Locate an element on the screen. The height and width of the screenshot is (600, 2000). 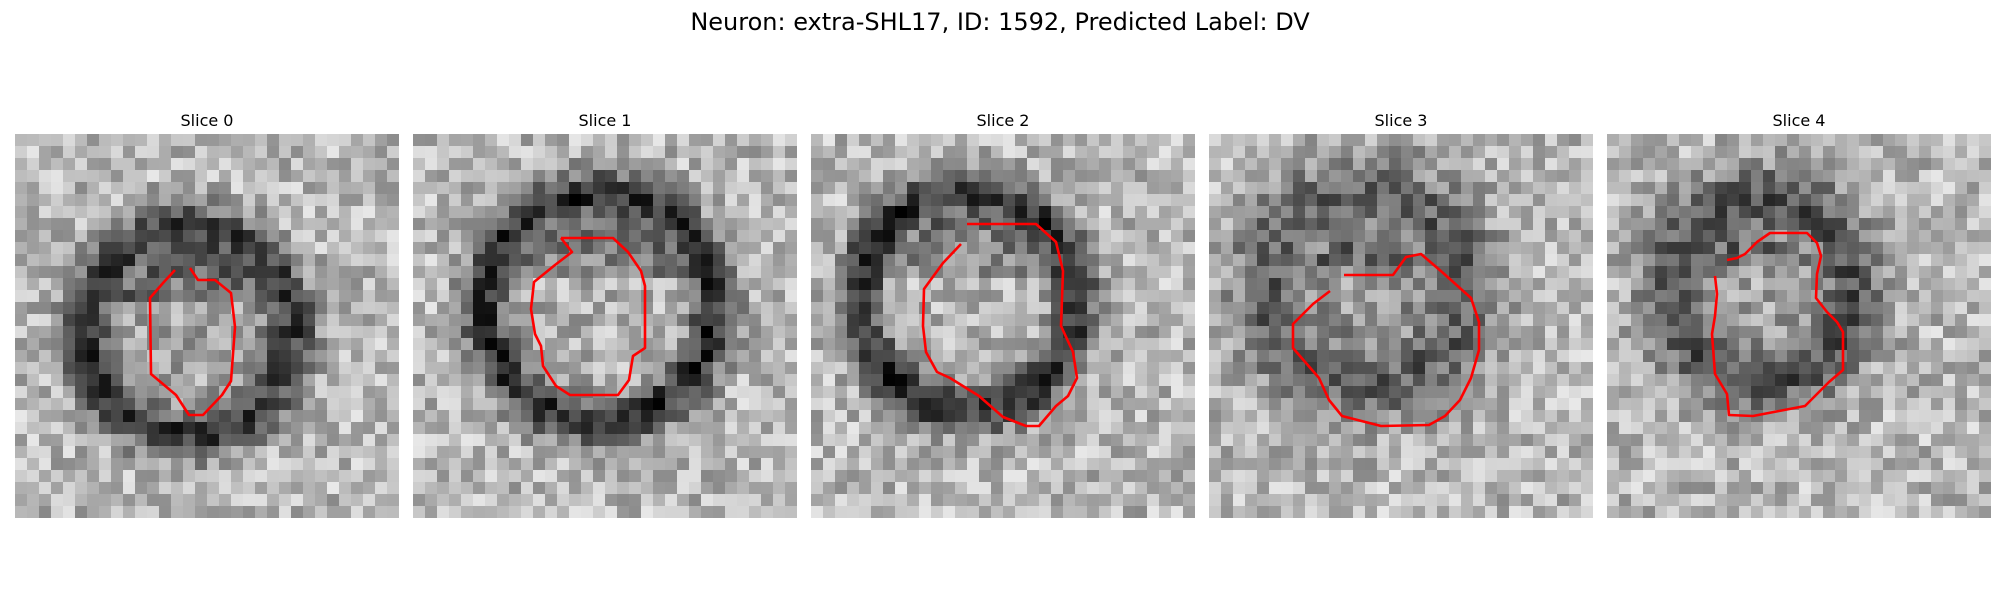
slice-title-1: Slice 1 is located at coordinates (605, 120).